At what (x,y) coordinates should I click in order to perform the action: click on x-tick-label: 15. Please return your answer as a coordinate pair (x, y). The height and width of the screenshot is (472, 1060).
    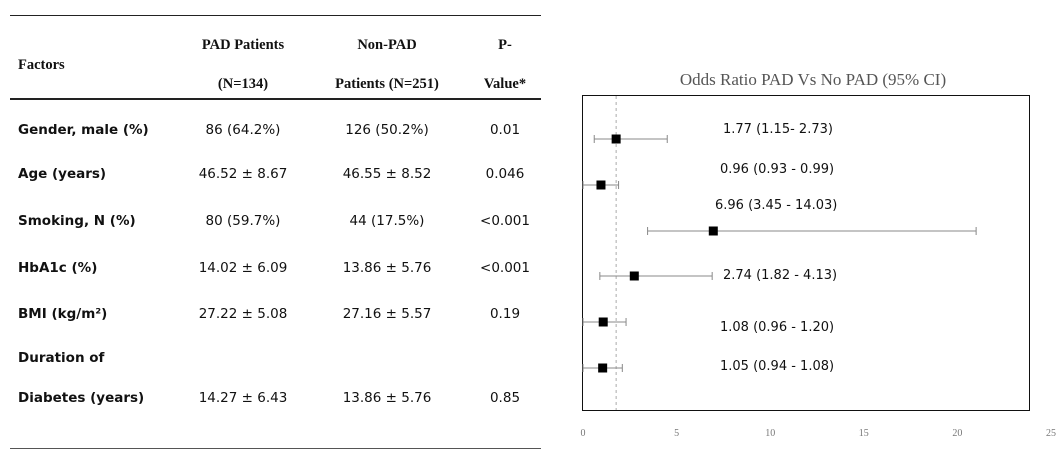
    Looking at the image, I should click on (863, 433).